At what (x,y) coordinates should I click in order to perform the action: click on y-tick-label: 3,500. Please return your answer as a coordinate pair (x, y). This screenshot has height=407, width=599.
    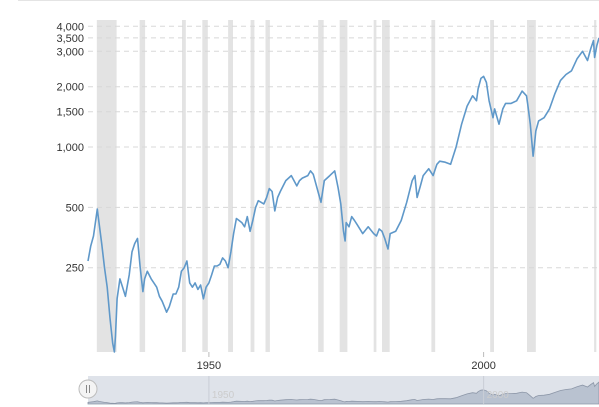
    Looking at the image, I should click on (70, 39).